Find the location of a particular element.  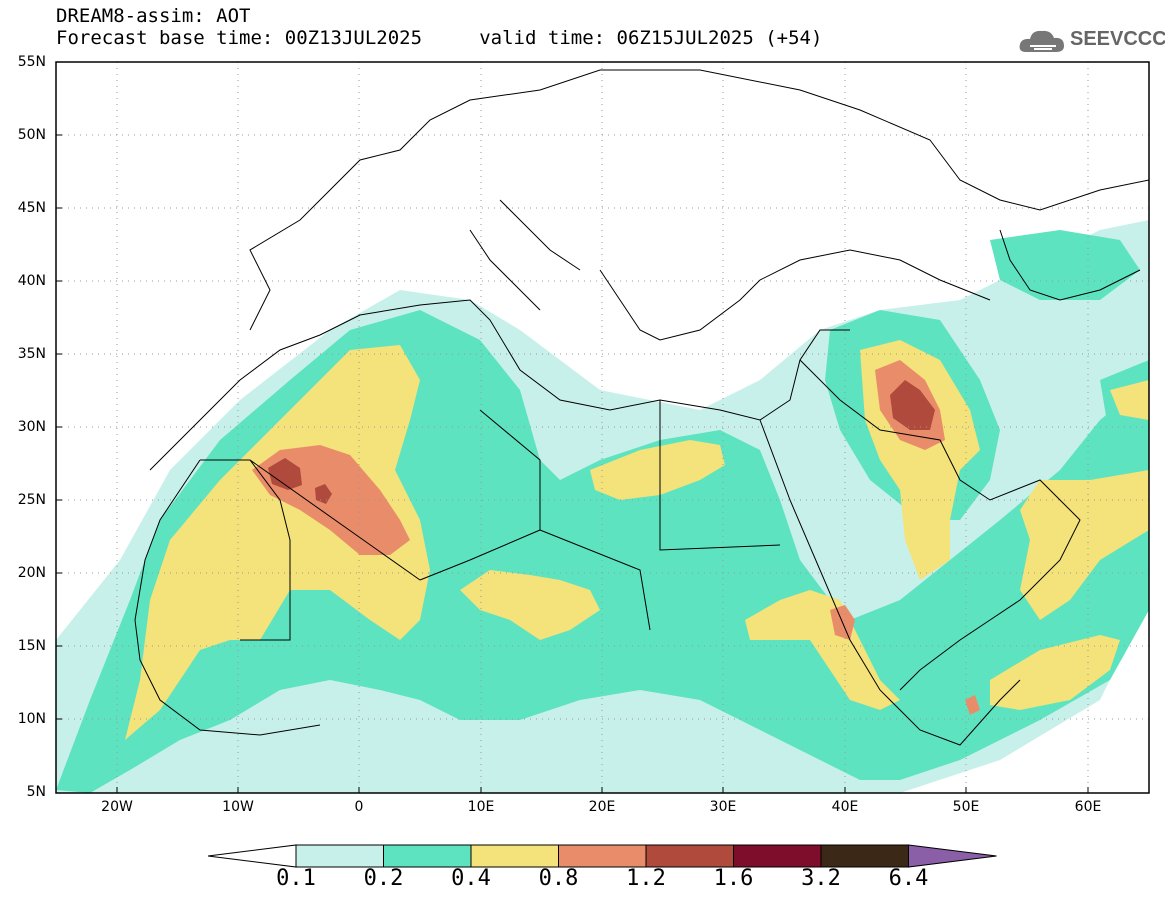

colorbar-label: 1.6 is located at coordinates (733, 878).